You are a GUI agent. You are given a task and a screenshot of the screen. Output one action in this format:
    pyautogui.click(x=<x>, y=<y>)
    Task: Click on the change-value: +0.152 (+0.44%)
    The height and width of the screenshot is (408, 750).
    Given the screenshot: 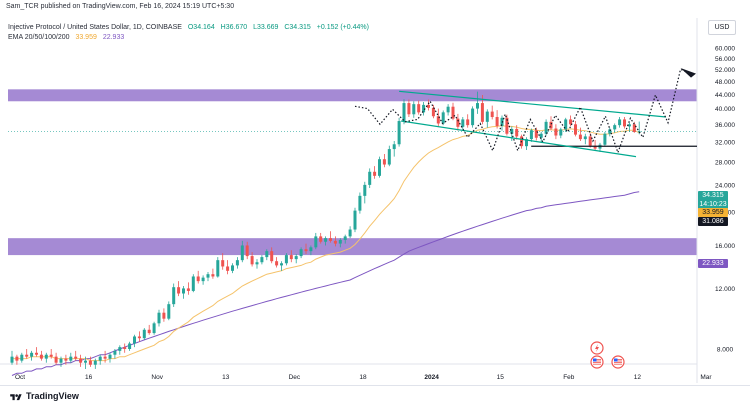 What is the action you would take?
    pyautogui.click(x=342, y=27)
    